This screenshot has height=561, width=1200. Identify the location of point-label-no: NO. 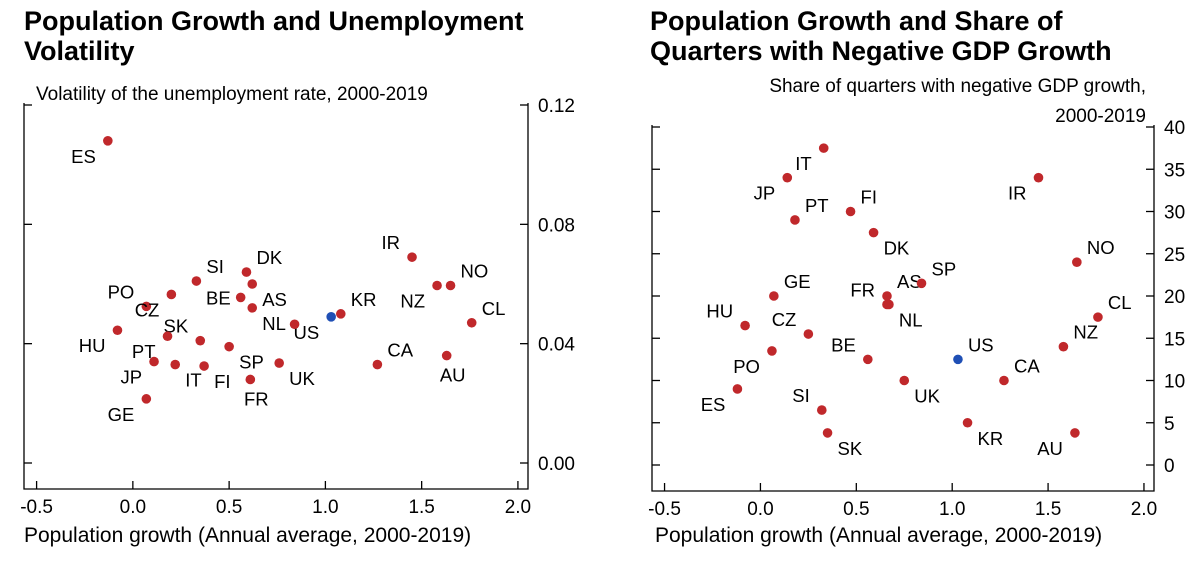
(475, 270).